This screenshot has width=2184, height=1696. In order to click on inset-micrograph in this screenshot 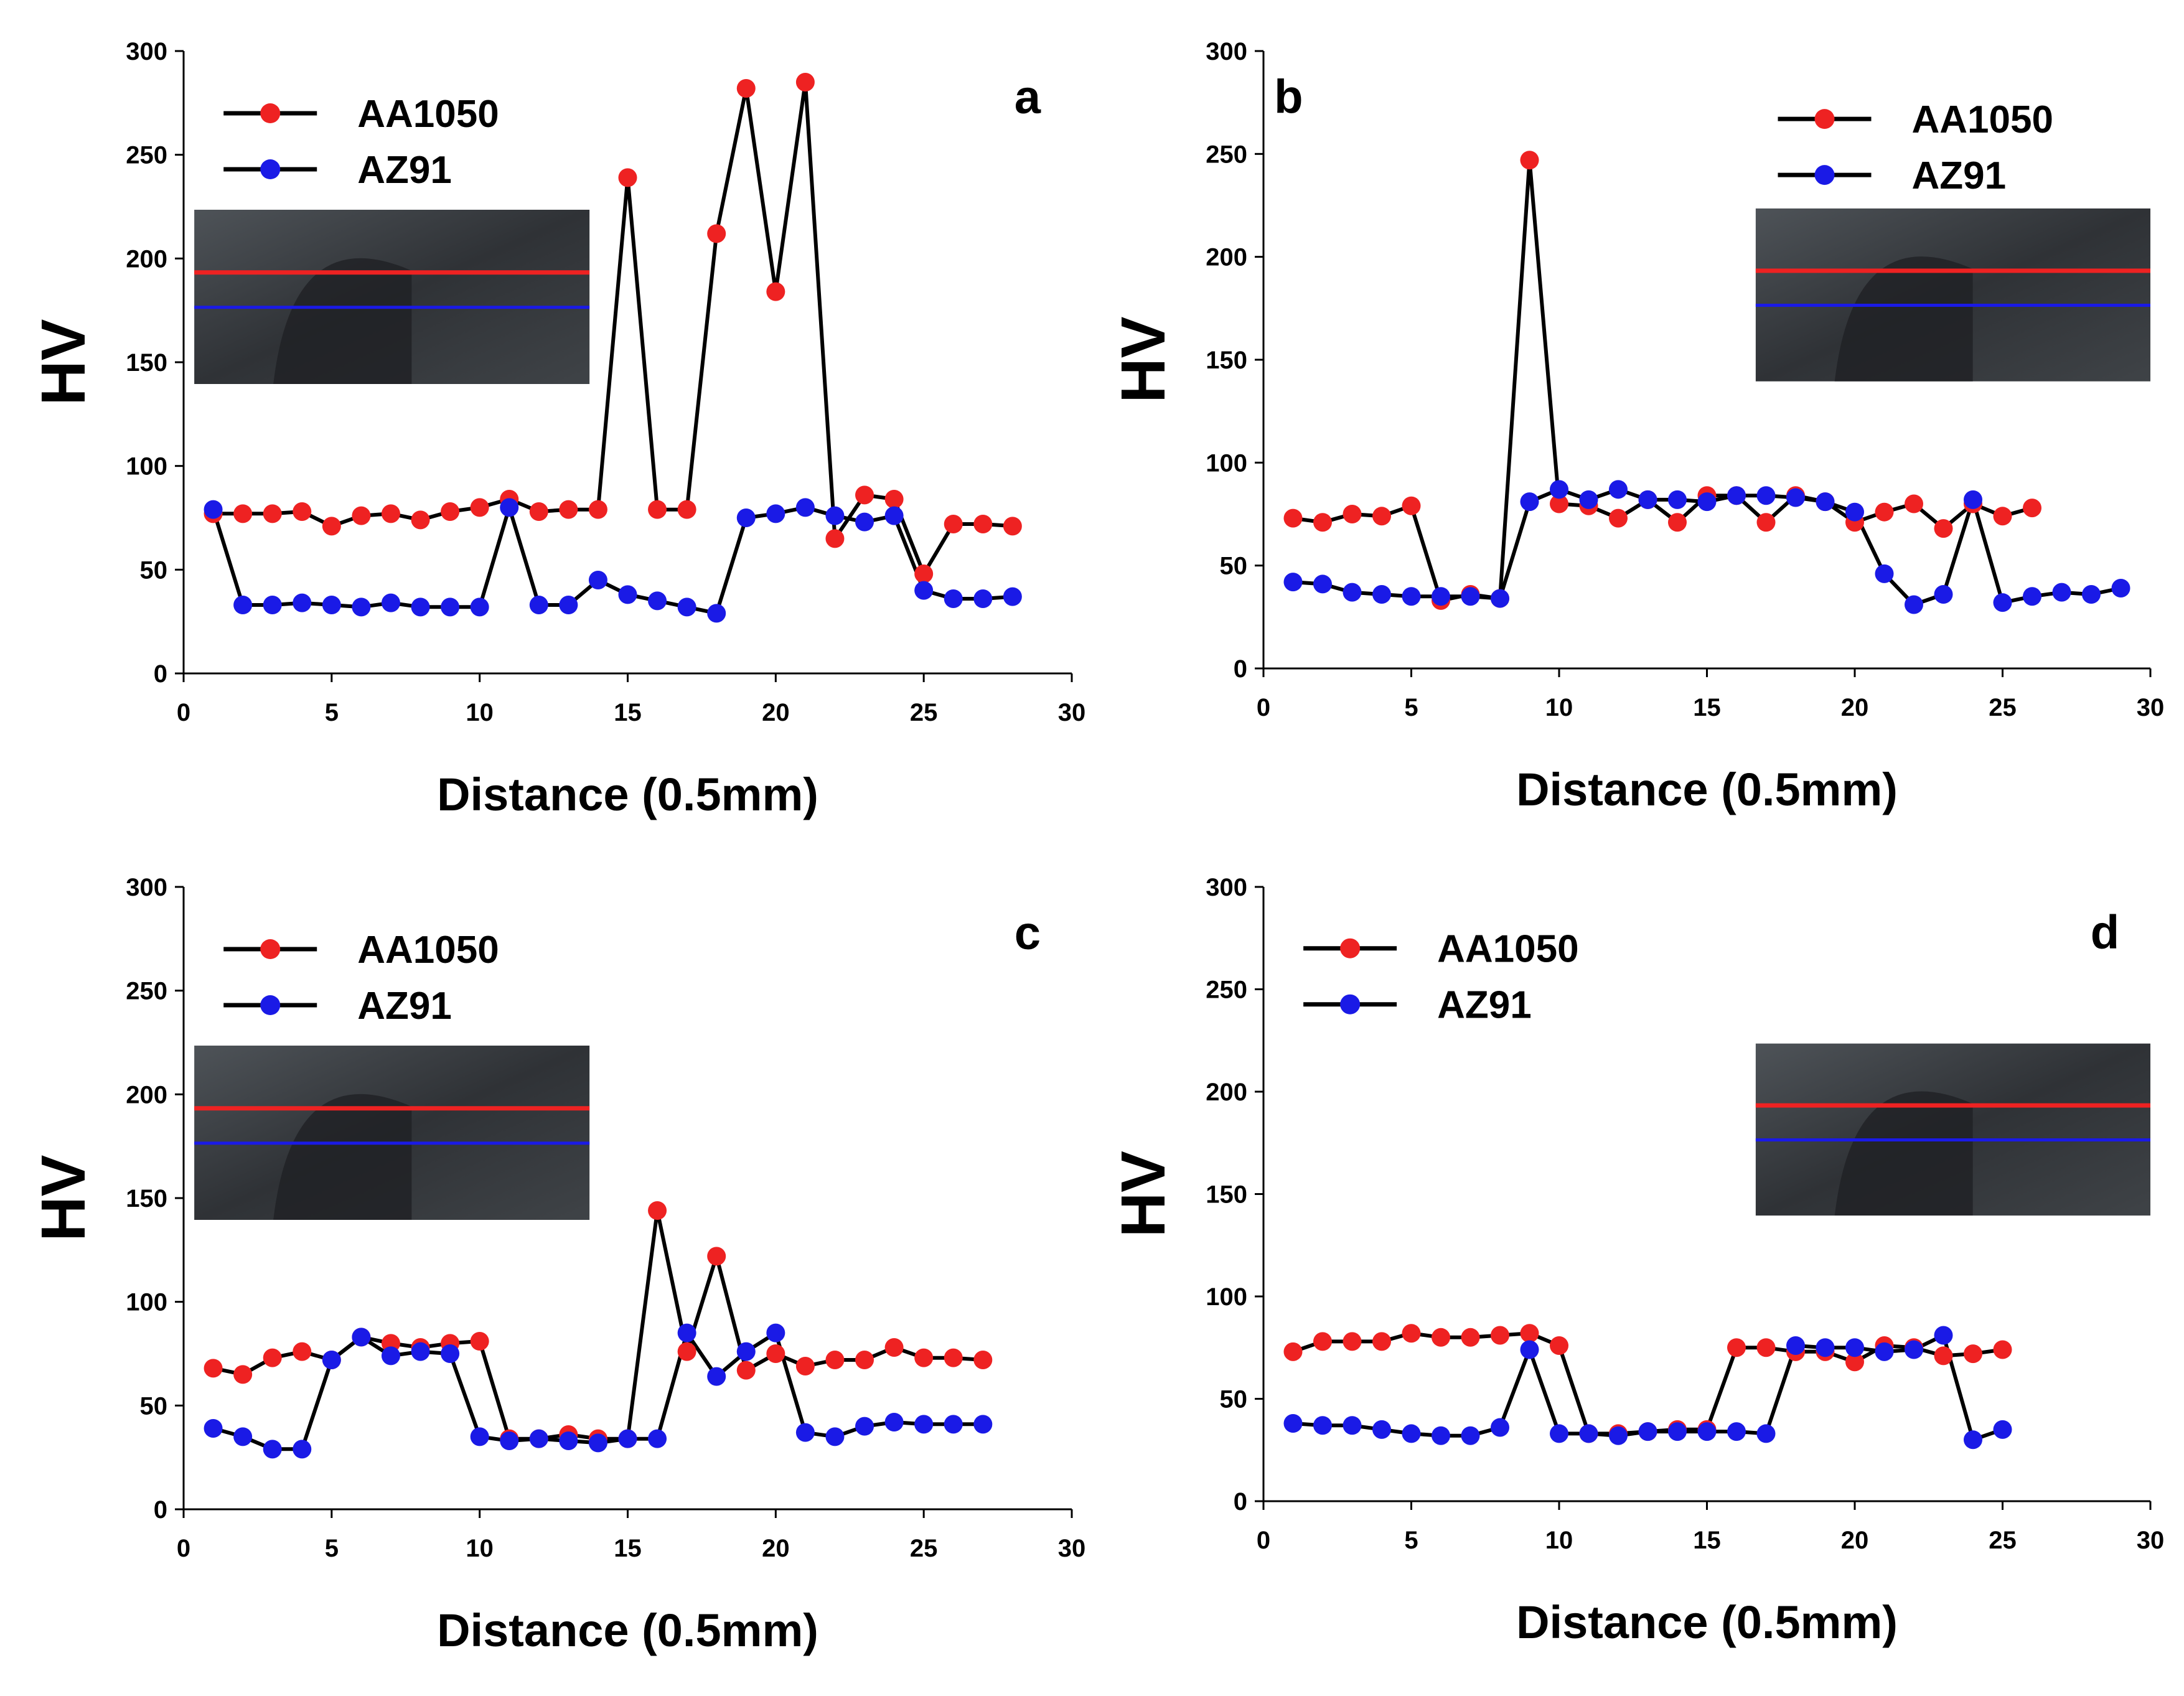, I will do `click(392, 297)`.